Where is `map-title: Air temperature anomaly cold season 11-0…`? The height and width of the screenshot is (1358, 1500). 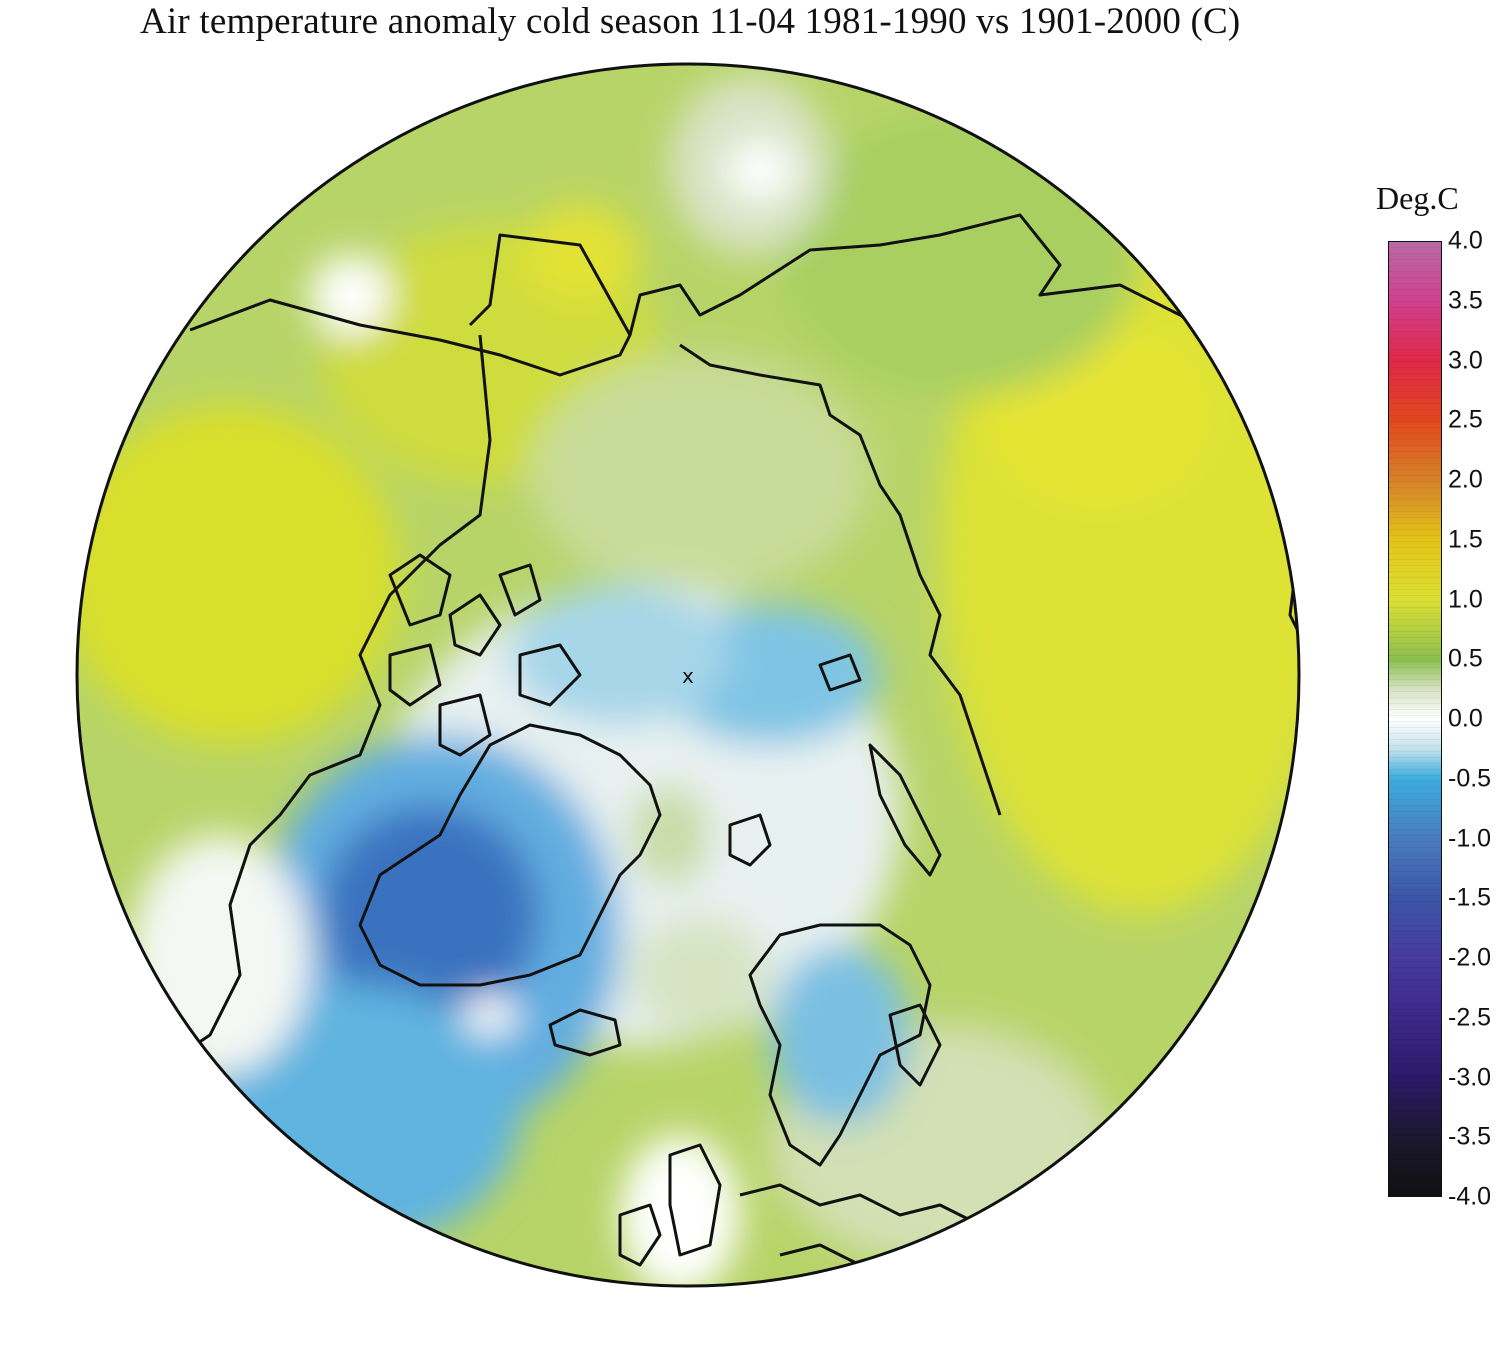 map-title: Air temperature anomaly cold season 11-0… is located at coordinates (690, 21).